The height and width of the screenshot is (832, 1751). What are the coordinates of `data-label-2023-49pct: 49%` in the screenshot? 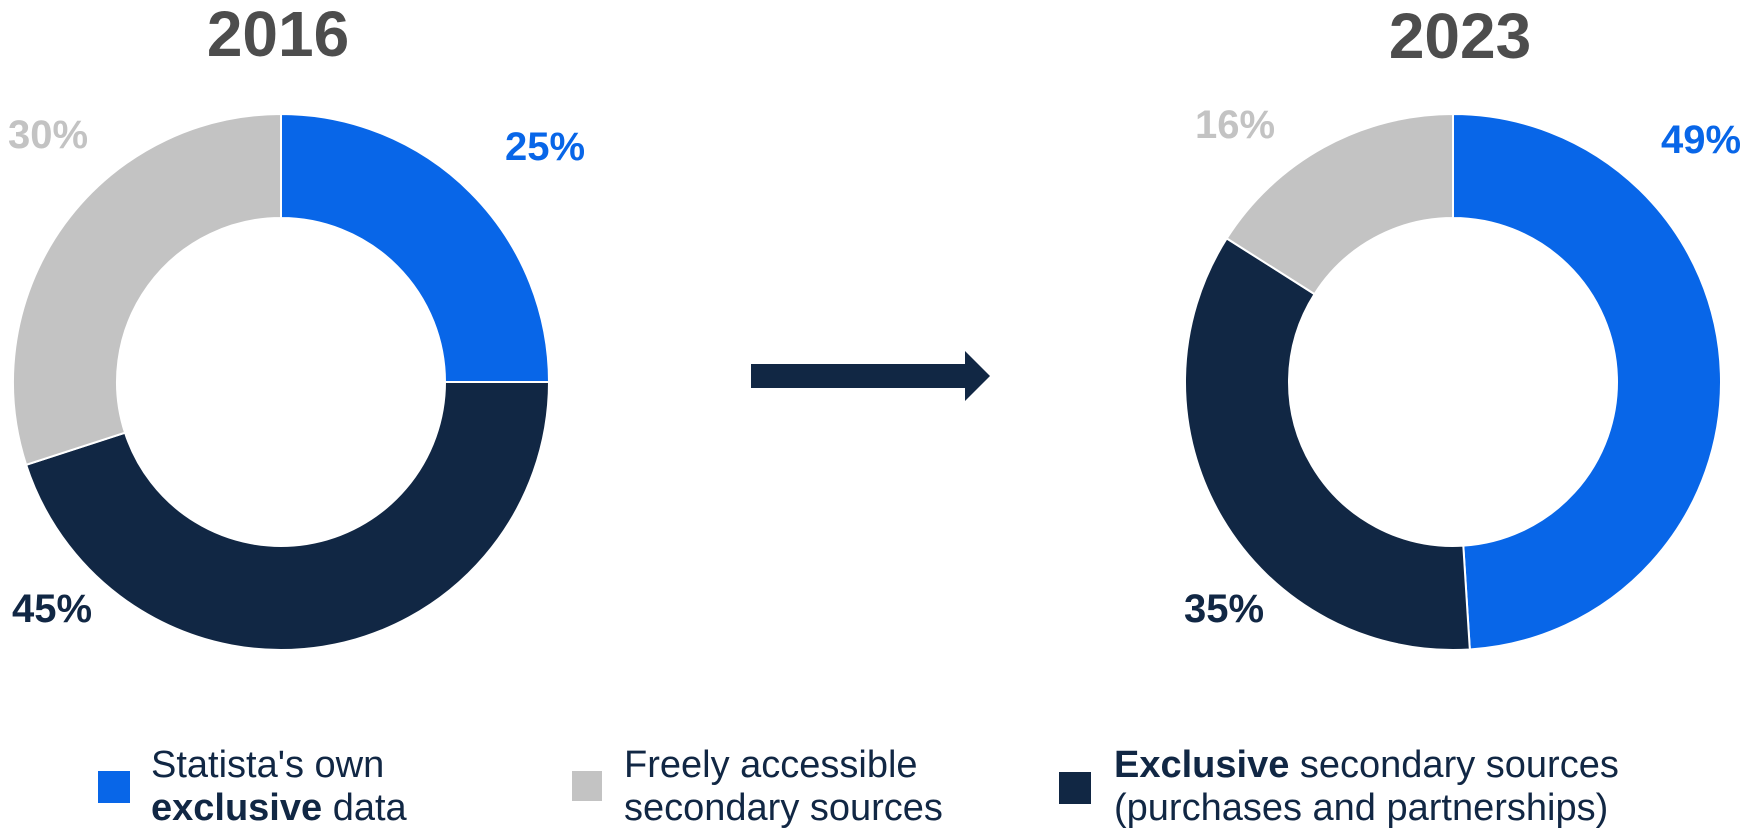 It's located at (1701, 140).